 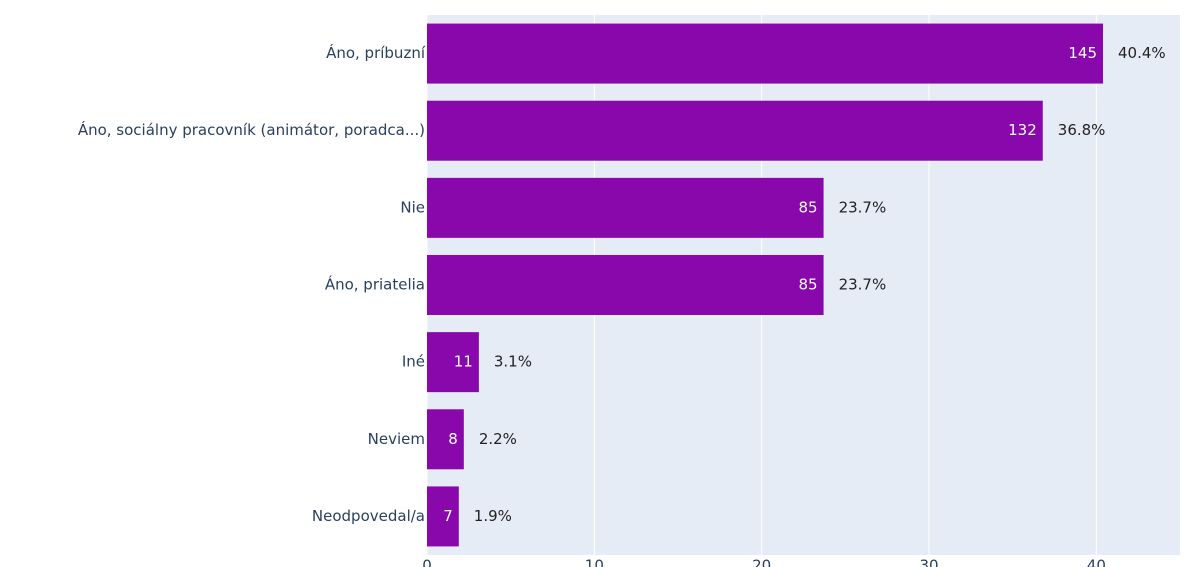 I want to click on count-label: 7, so click(x=448, y=516).